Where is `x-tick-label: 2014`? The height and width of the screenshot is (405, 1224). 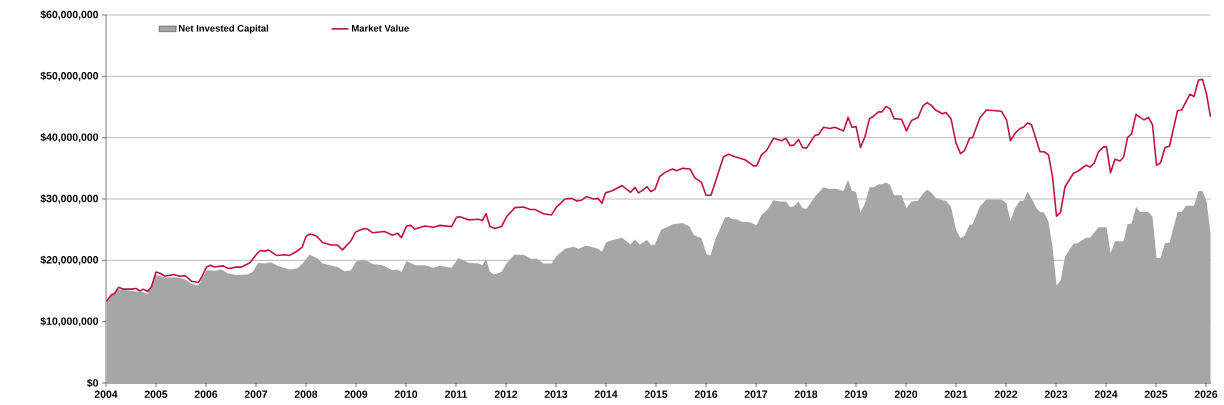 x-tick-label: 2014 is located at coordinates (606, 394).